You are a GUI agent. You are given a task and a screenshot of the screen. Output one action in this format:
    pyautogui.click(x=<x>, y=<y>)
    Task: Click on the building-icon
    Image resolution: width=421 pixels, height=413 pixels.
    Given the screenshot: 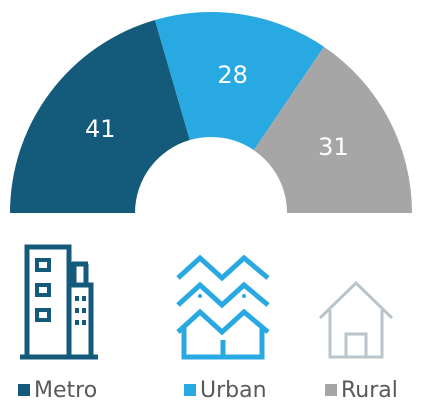 What is the action you would take?
    pyautogui.click(x=59, y=302)
    